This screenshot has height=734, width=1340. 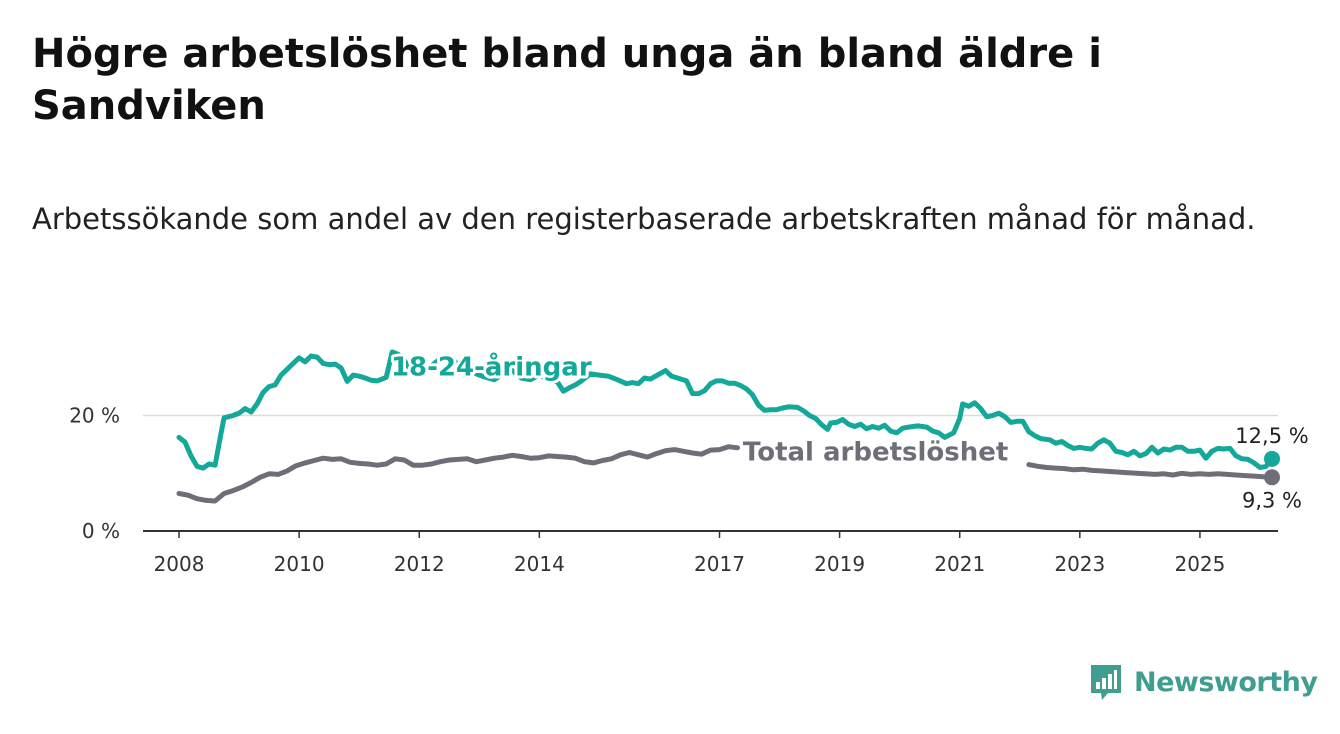 I want to click on bar-chart-logo-icon, so click(x=1106, y=682).